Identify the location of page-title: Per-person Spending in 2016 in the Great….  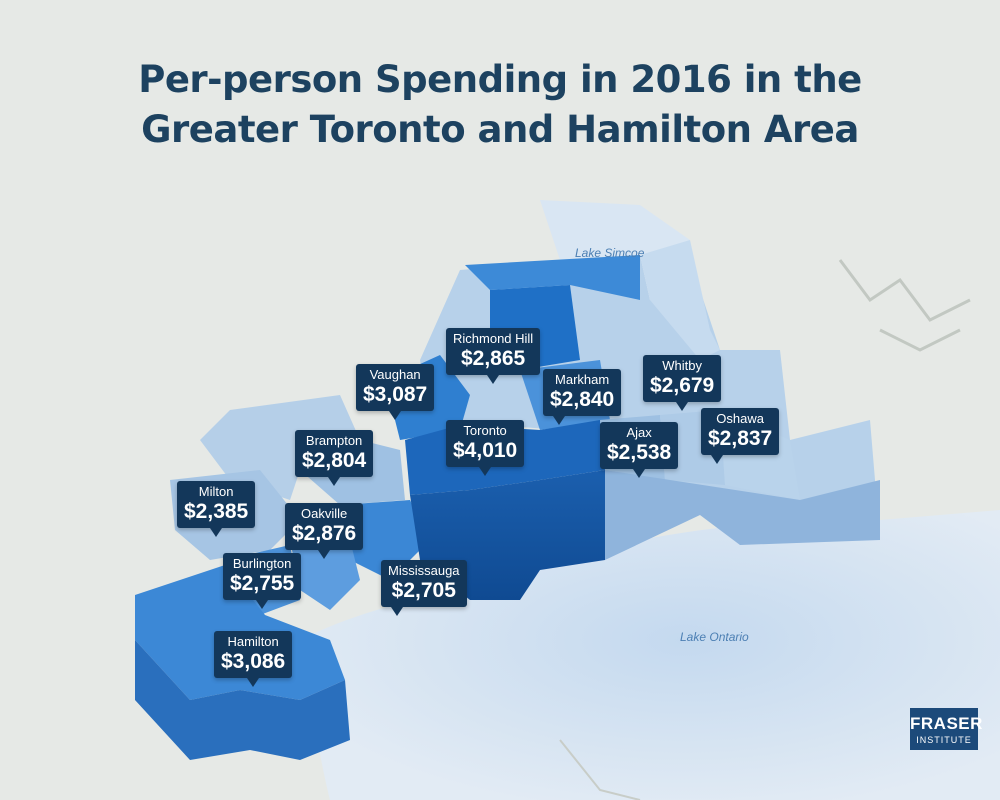
(500, 105).